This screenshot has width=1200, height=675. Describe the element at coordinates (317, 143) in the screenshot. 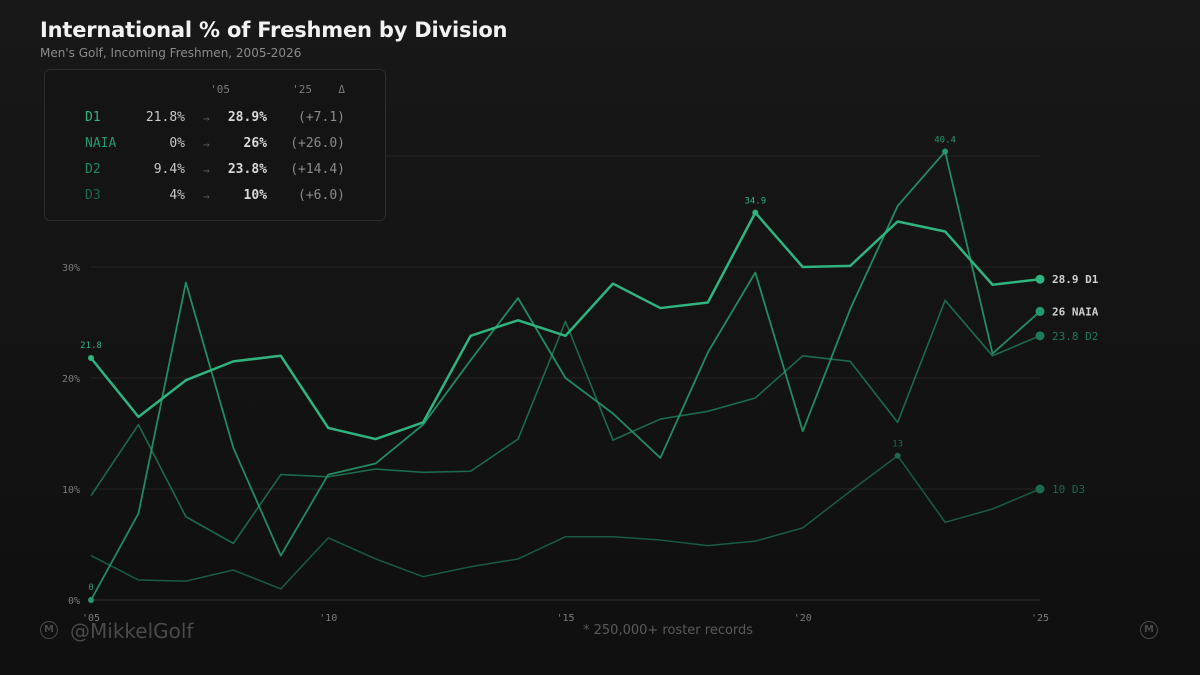

I see `summary-delta-naia: (+26.0)` at that location.